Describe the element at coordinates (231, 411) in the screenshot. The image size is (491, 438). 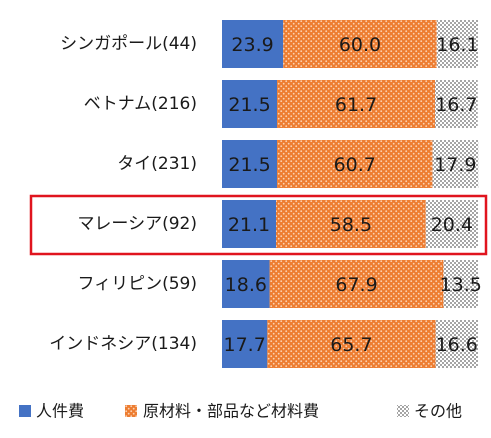
I see `legend-label: 原材料・部品など材料費` at that location.